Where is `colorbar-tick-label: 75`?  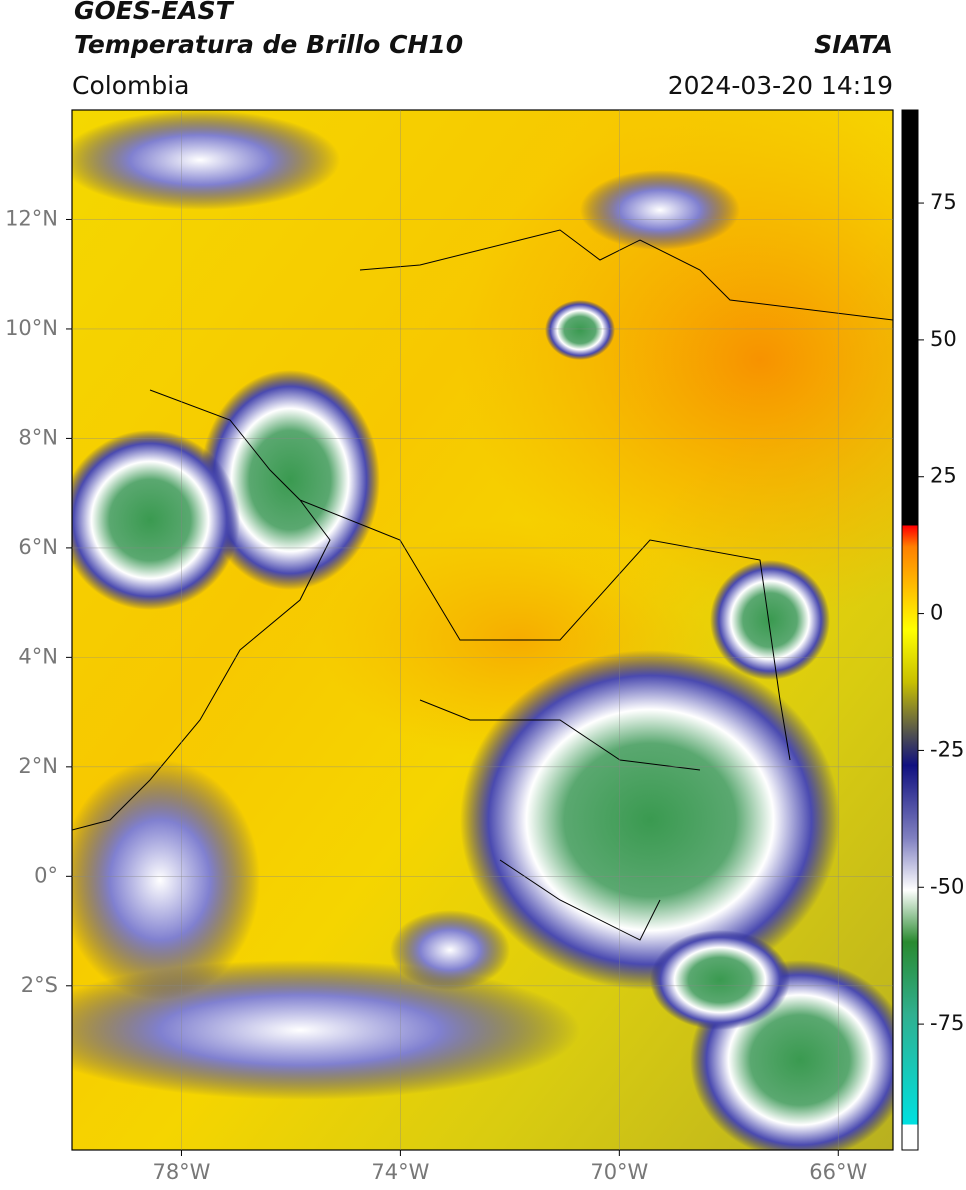
colorbar-tick-label: 75 is located at coordinates (943, 202).